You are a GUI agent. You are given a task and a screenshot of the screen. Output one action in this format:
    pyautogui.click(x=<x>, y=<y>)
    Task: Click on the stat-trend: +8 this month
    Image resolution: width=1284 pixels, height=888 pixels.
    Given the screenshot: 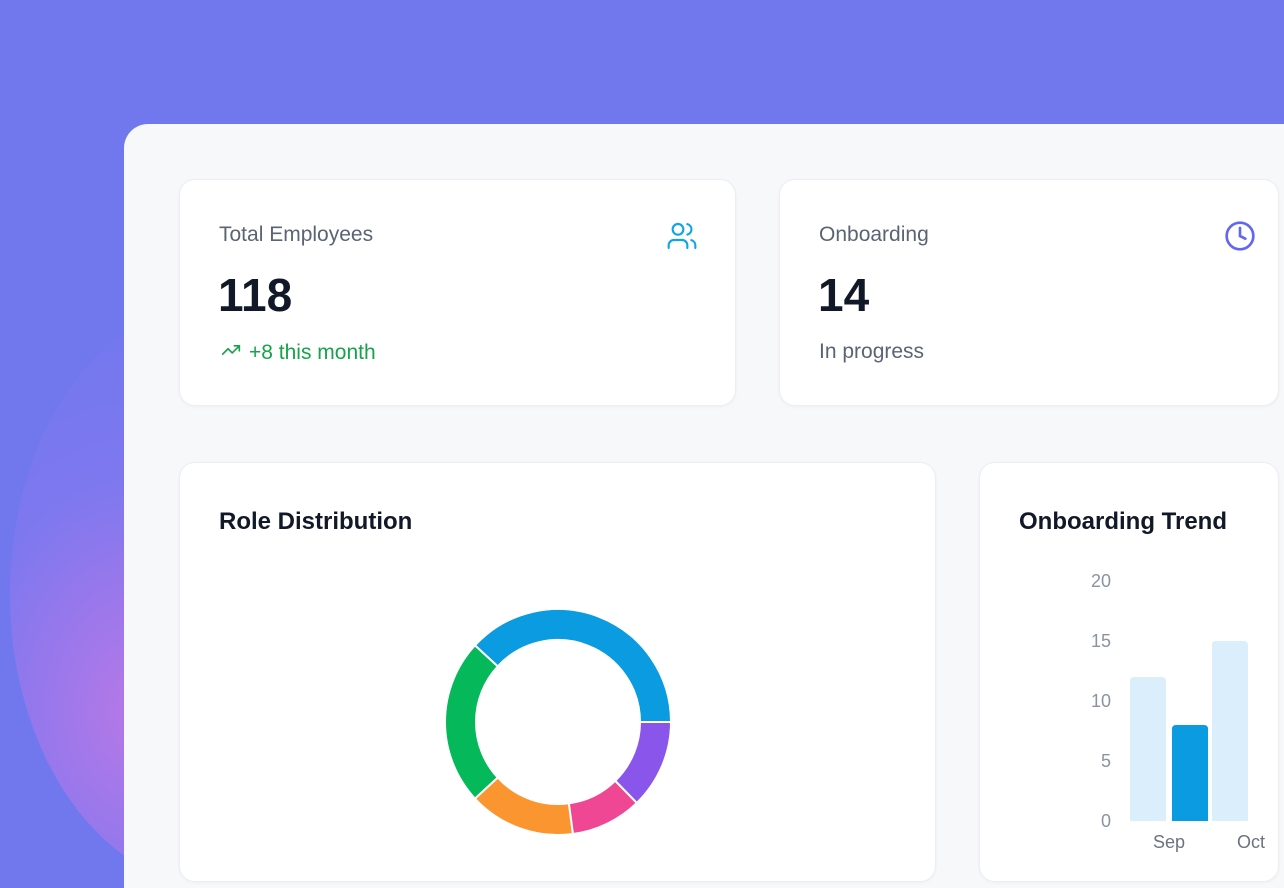 What is the action you would take?
    pyautogui.click(x=297, y=353)
    